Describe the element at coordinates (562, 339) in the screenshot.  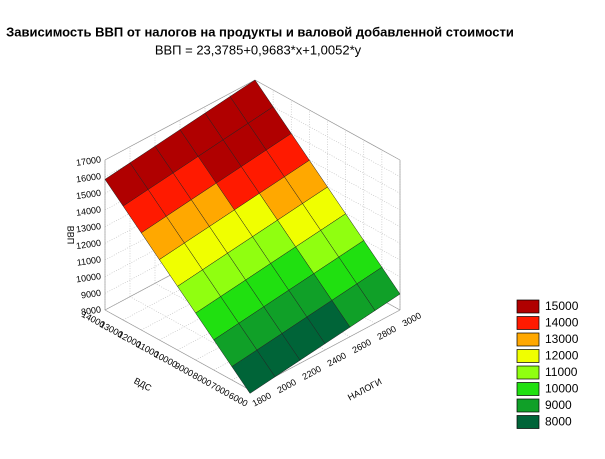
I see `legend-label: 13000` at that location.